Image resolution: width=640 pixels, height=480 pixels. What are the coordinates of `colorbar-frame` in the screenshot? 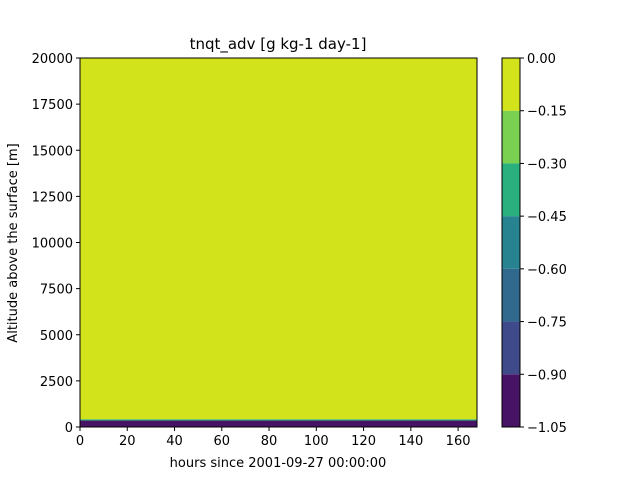 It's located at (511, 242).